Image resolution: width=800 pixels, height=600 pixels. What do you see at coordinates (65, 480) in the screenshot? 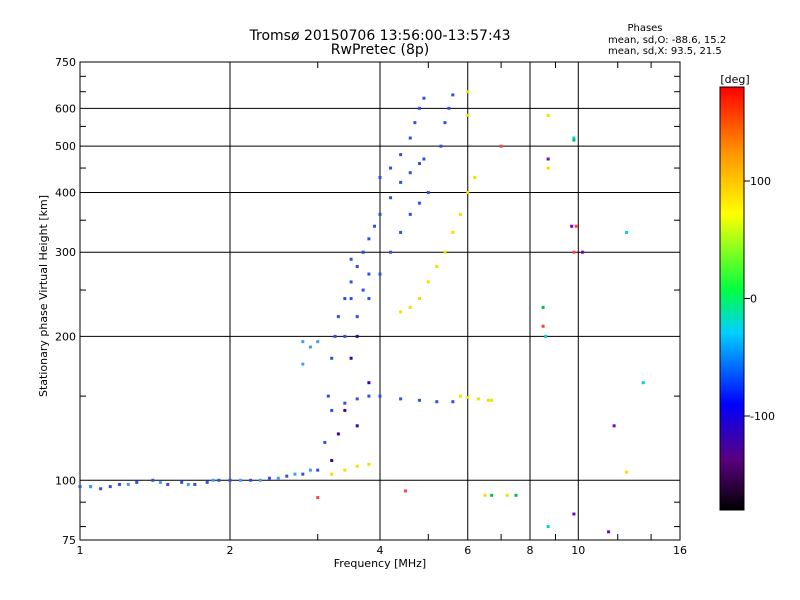
I see `y-tick-label: 100` at bounding box center [65, 480].